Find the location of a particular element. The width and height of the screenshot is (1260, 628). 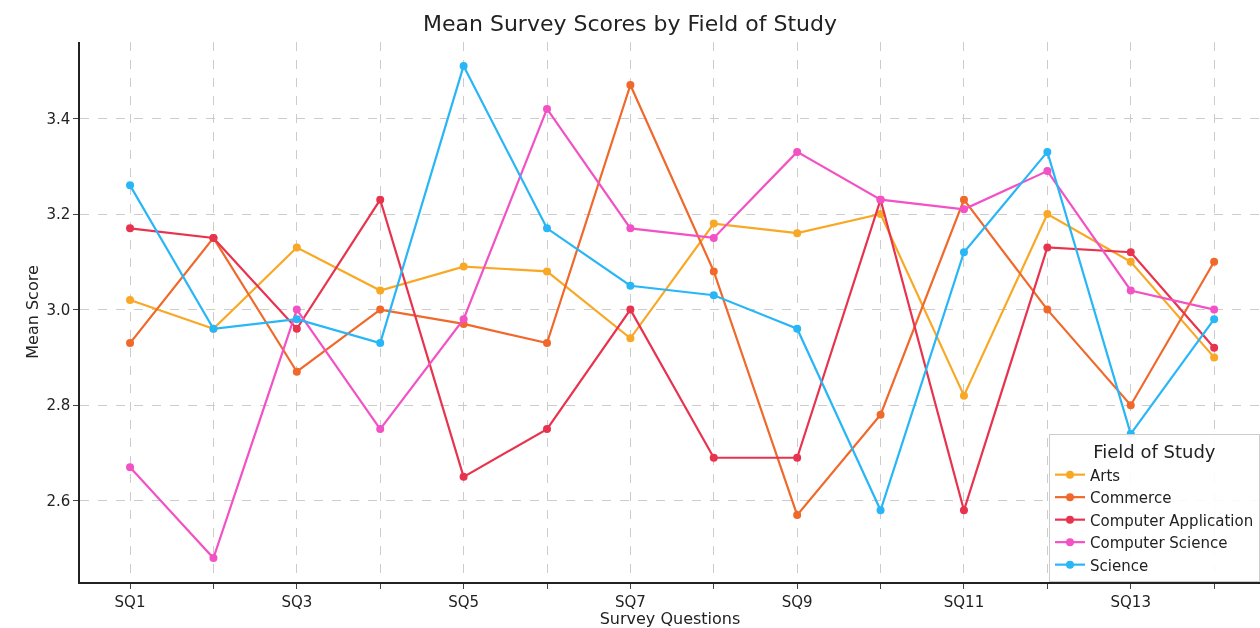

y-tick-label: 2.6 is located at coordinates (58, 501).